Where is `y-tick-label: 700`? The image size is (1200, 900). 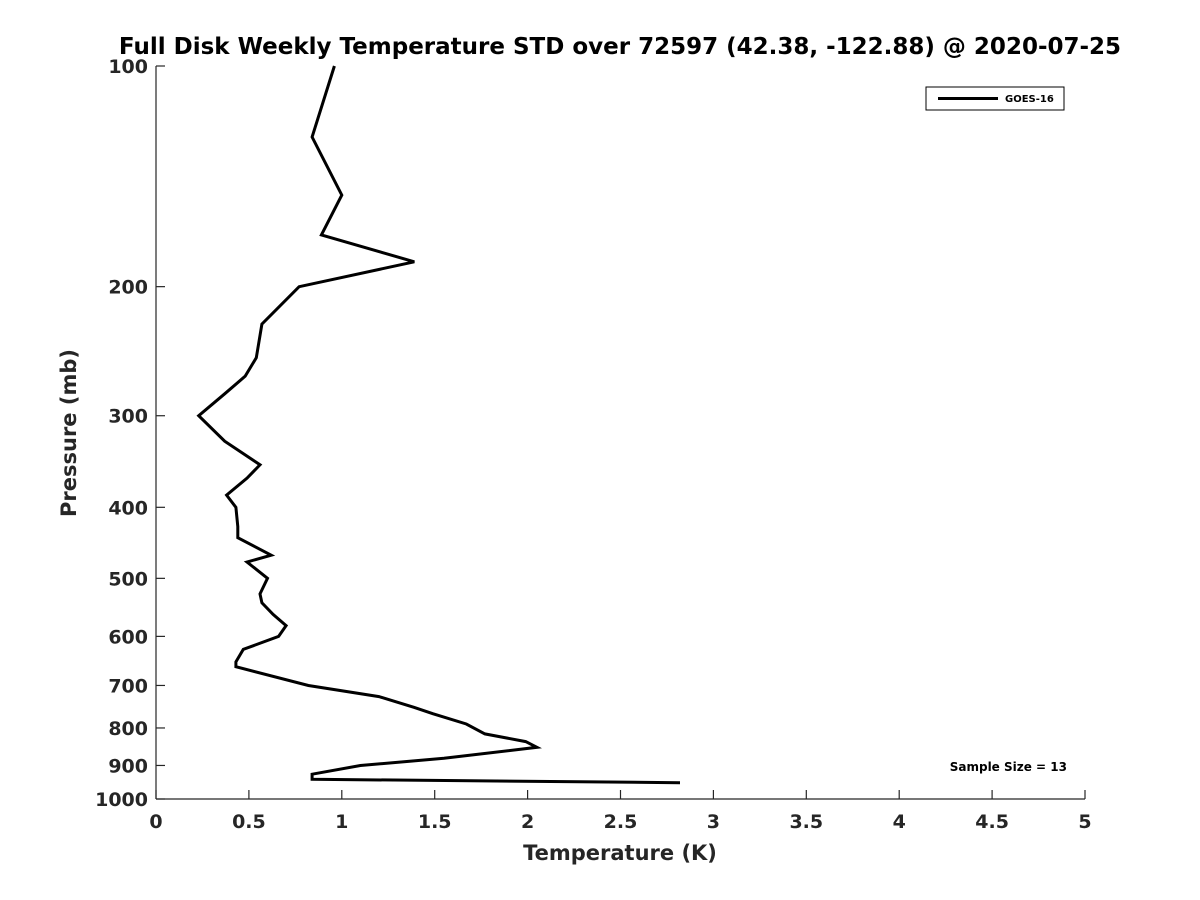 y-tick-label: 700 is located at coordinates (128, 686).